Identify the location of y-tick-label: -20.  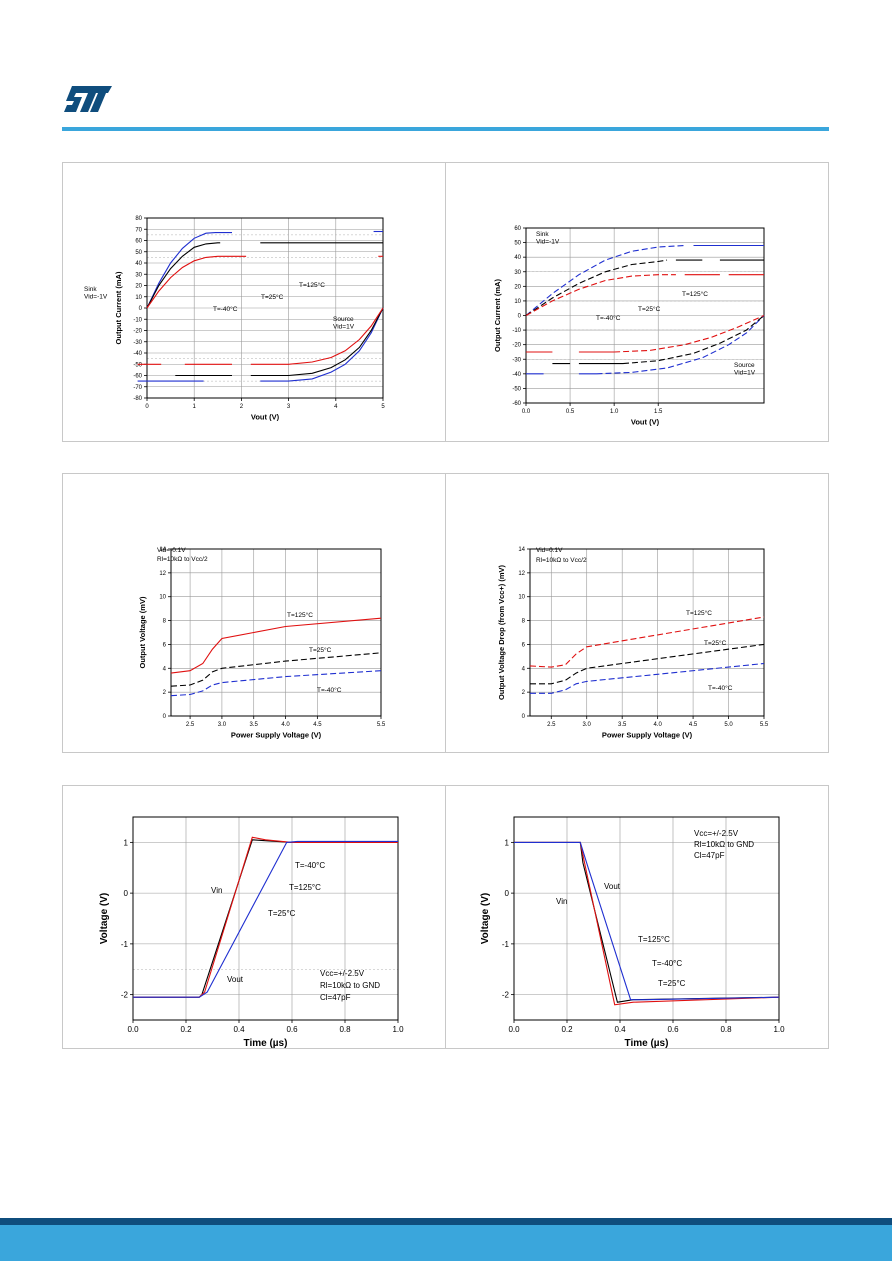
(137, 332).